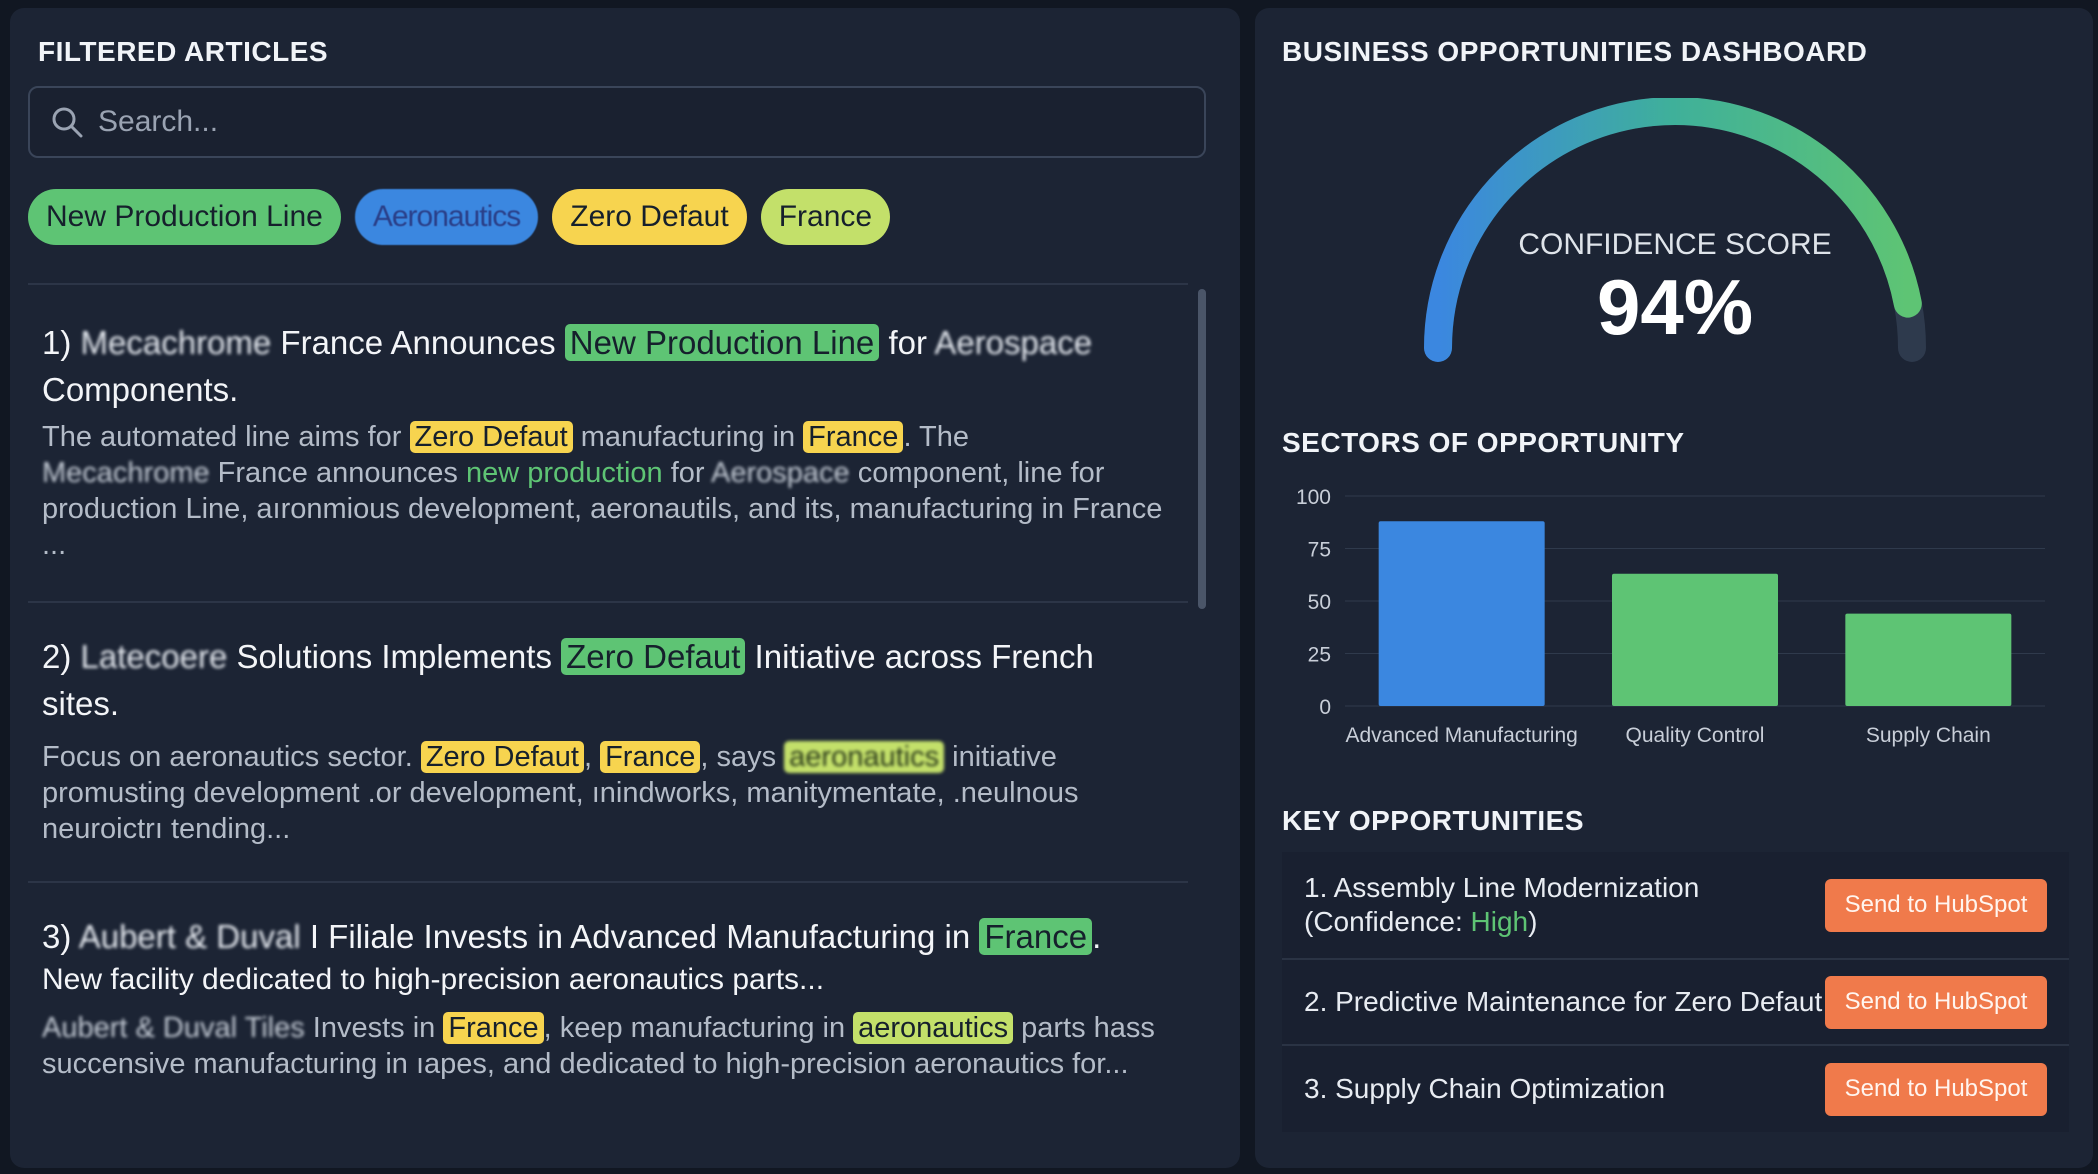 The height and width of the screenshot is (1174, 2098). I want to click on opportunity-text: 3. Supply Chain Optimization, so click(1485, 1088).